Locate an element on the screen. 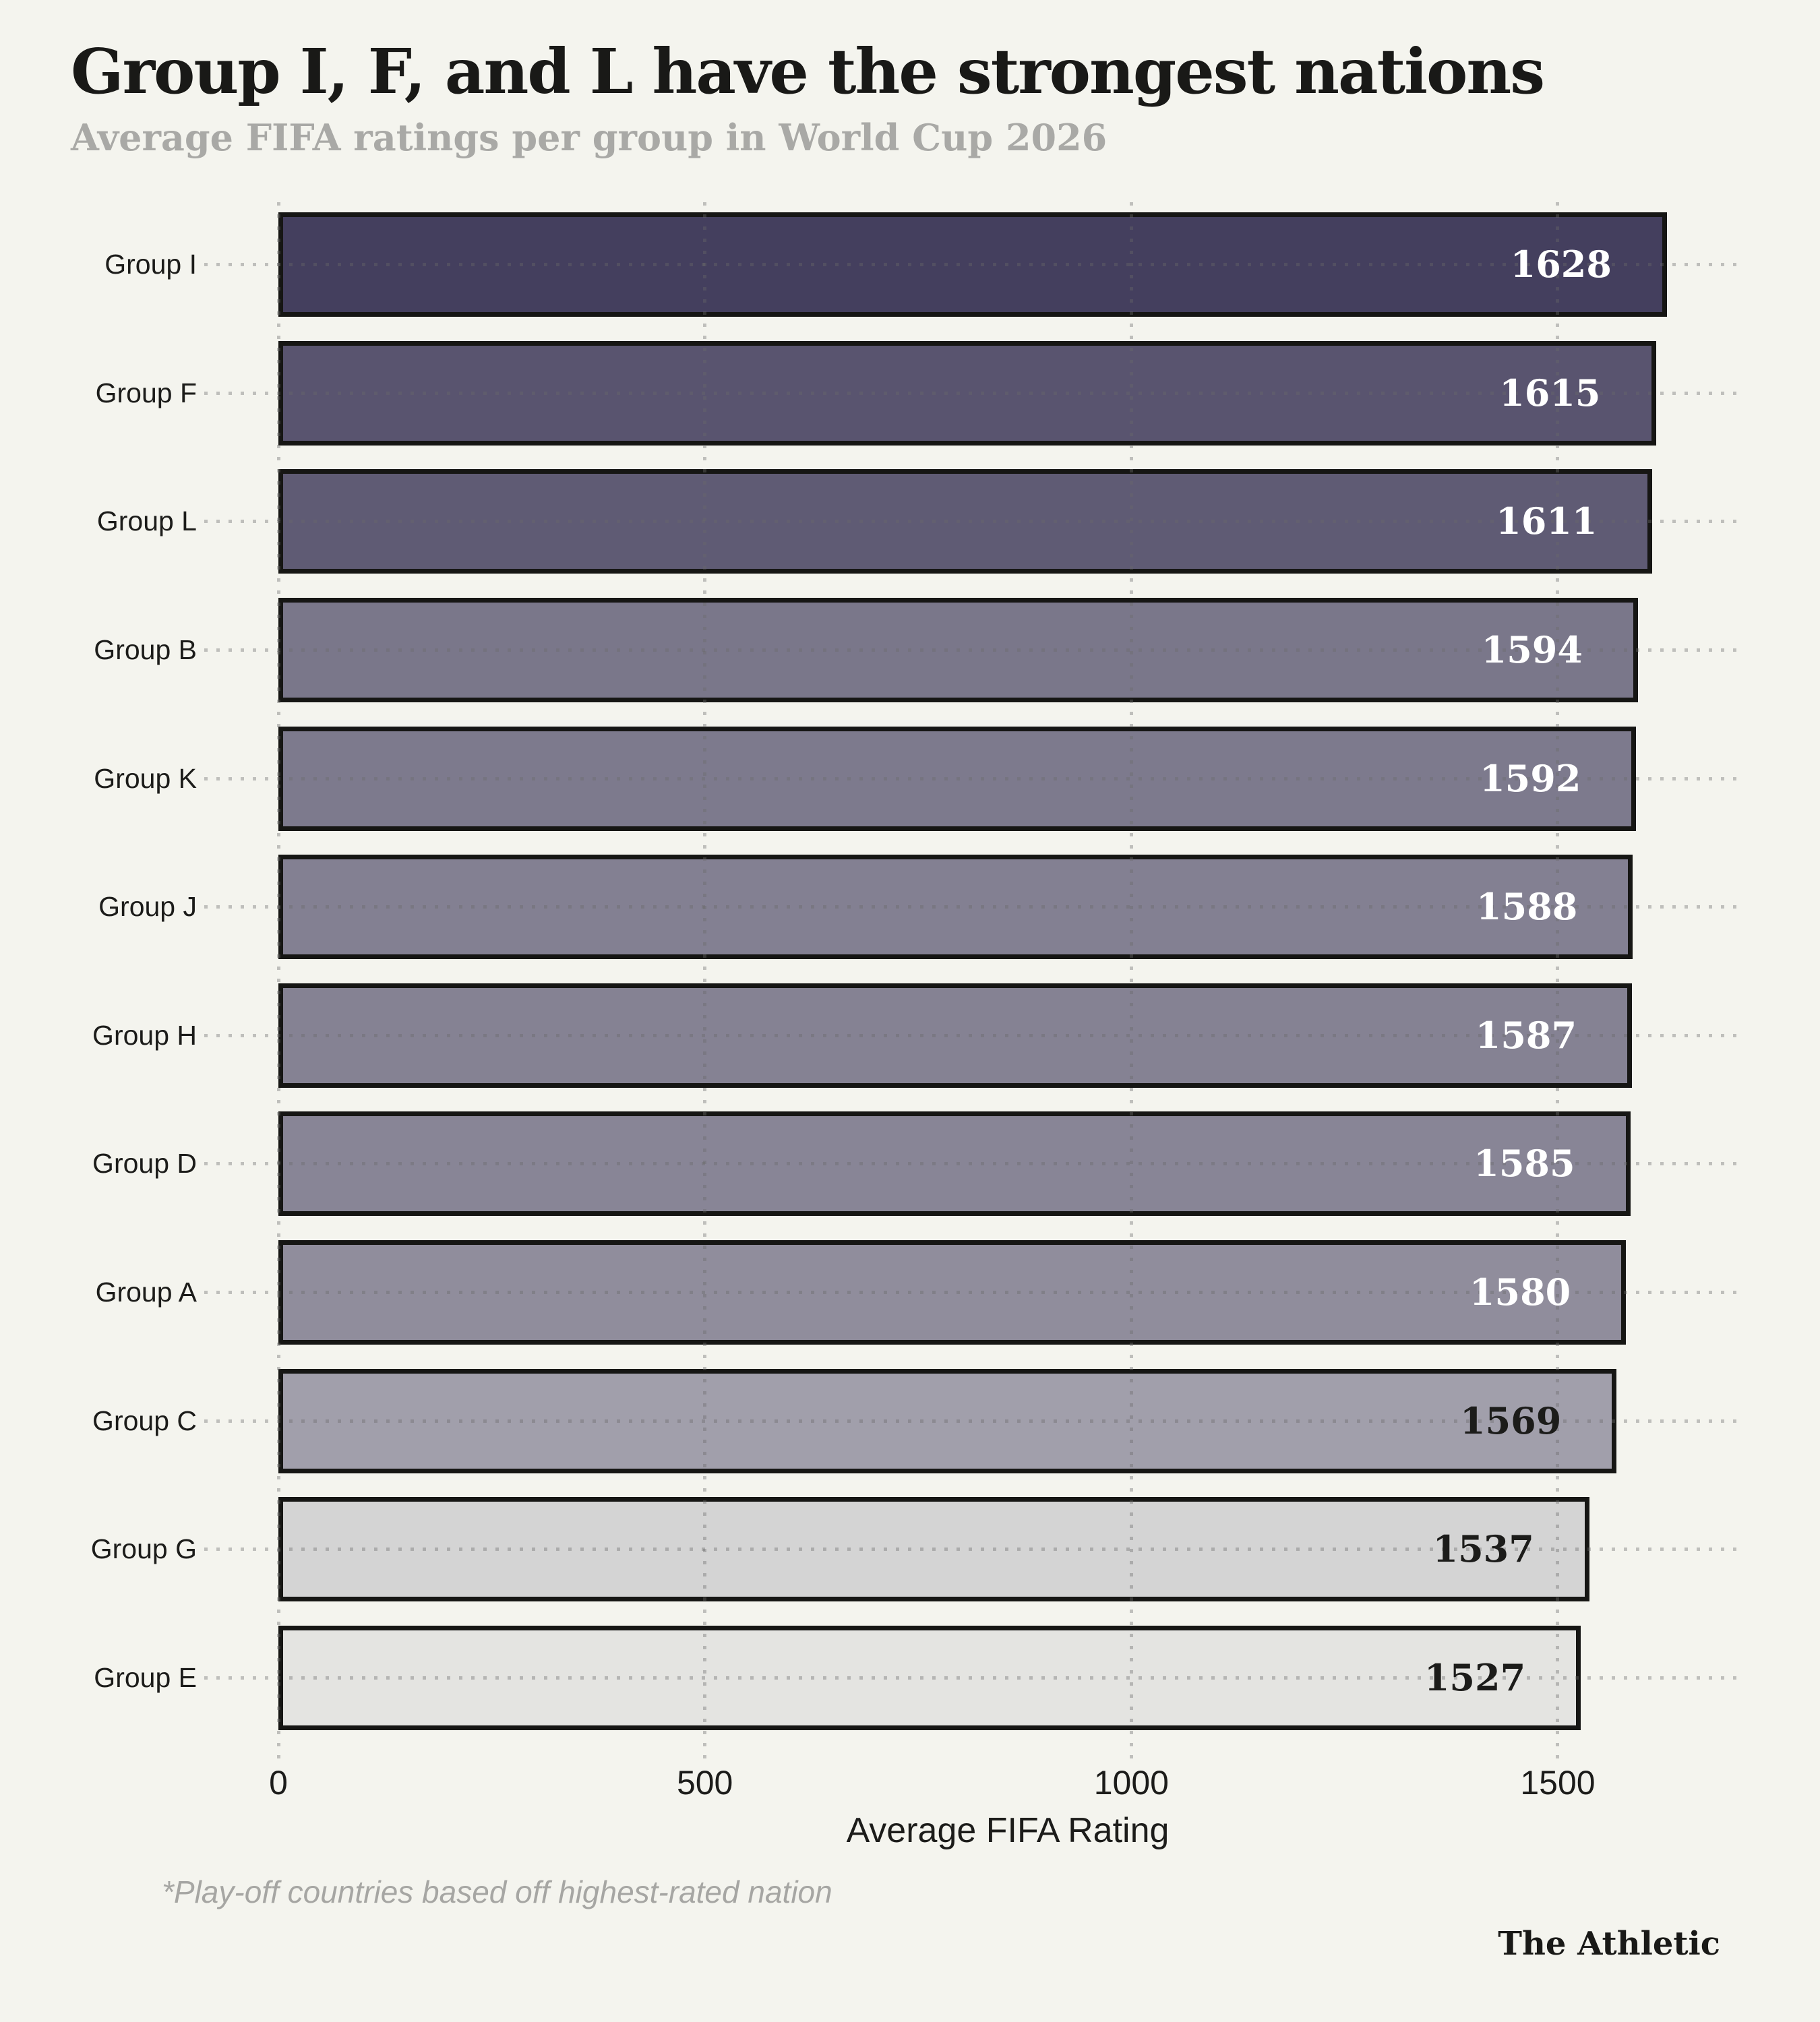 This screenshot has width=1820, height=2022. bar-group-k is located at coordinates (957, 778).